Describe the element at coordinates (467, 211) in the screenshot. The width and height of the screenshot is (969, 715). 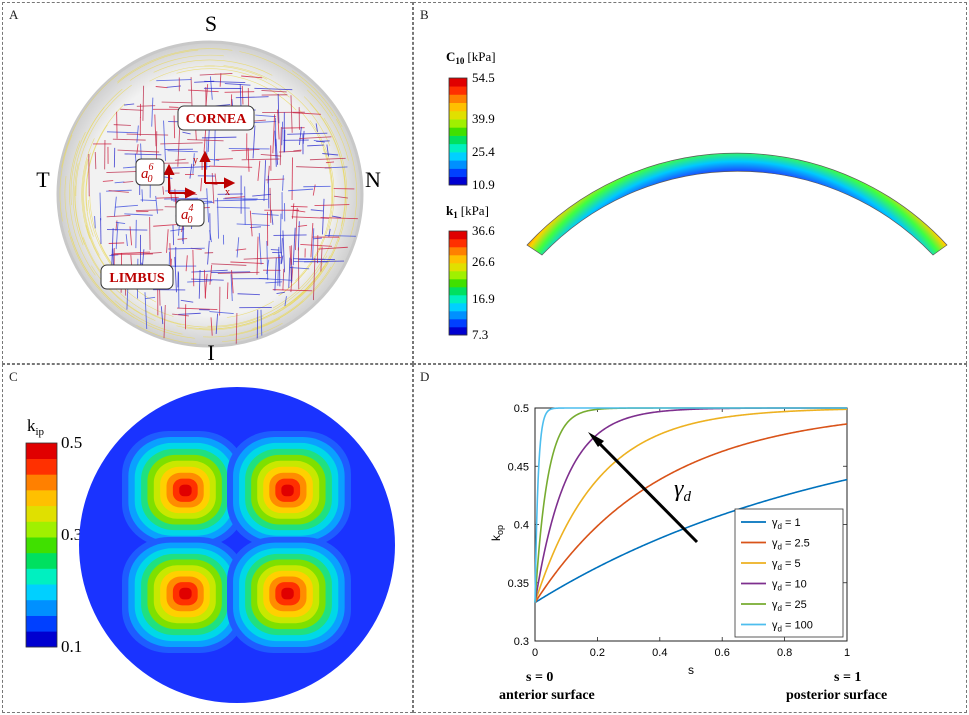
I see `k1-title: k1 [kPa]` at that location.